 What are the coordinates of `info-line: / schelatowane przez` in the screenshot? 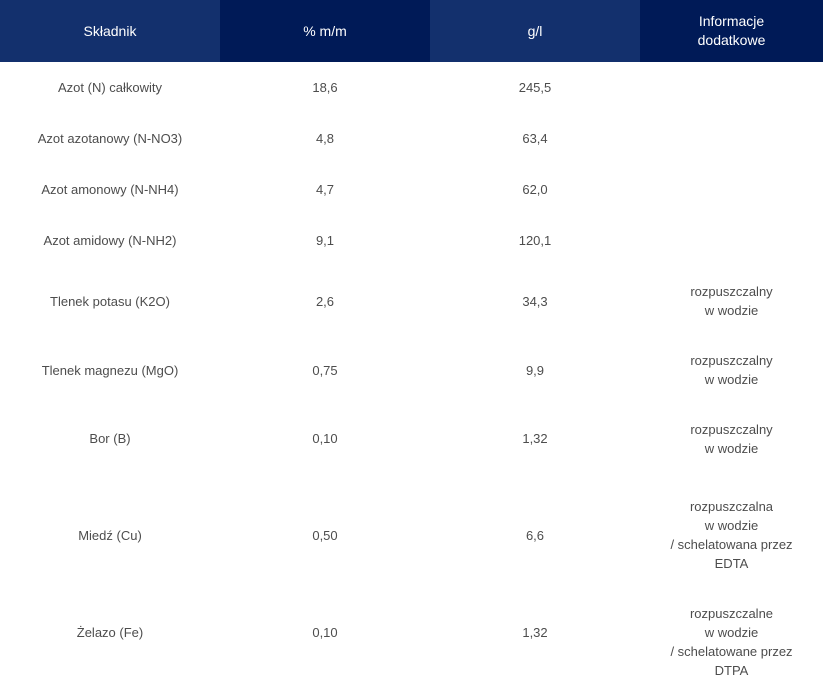 It's located at (731, 651).